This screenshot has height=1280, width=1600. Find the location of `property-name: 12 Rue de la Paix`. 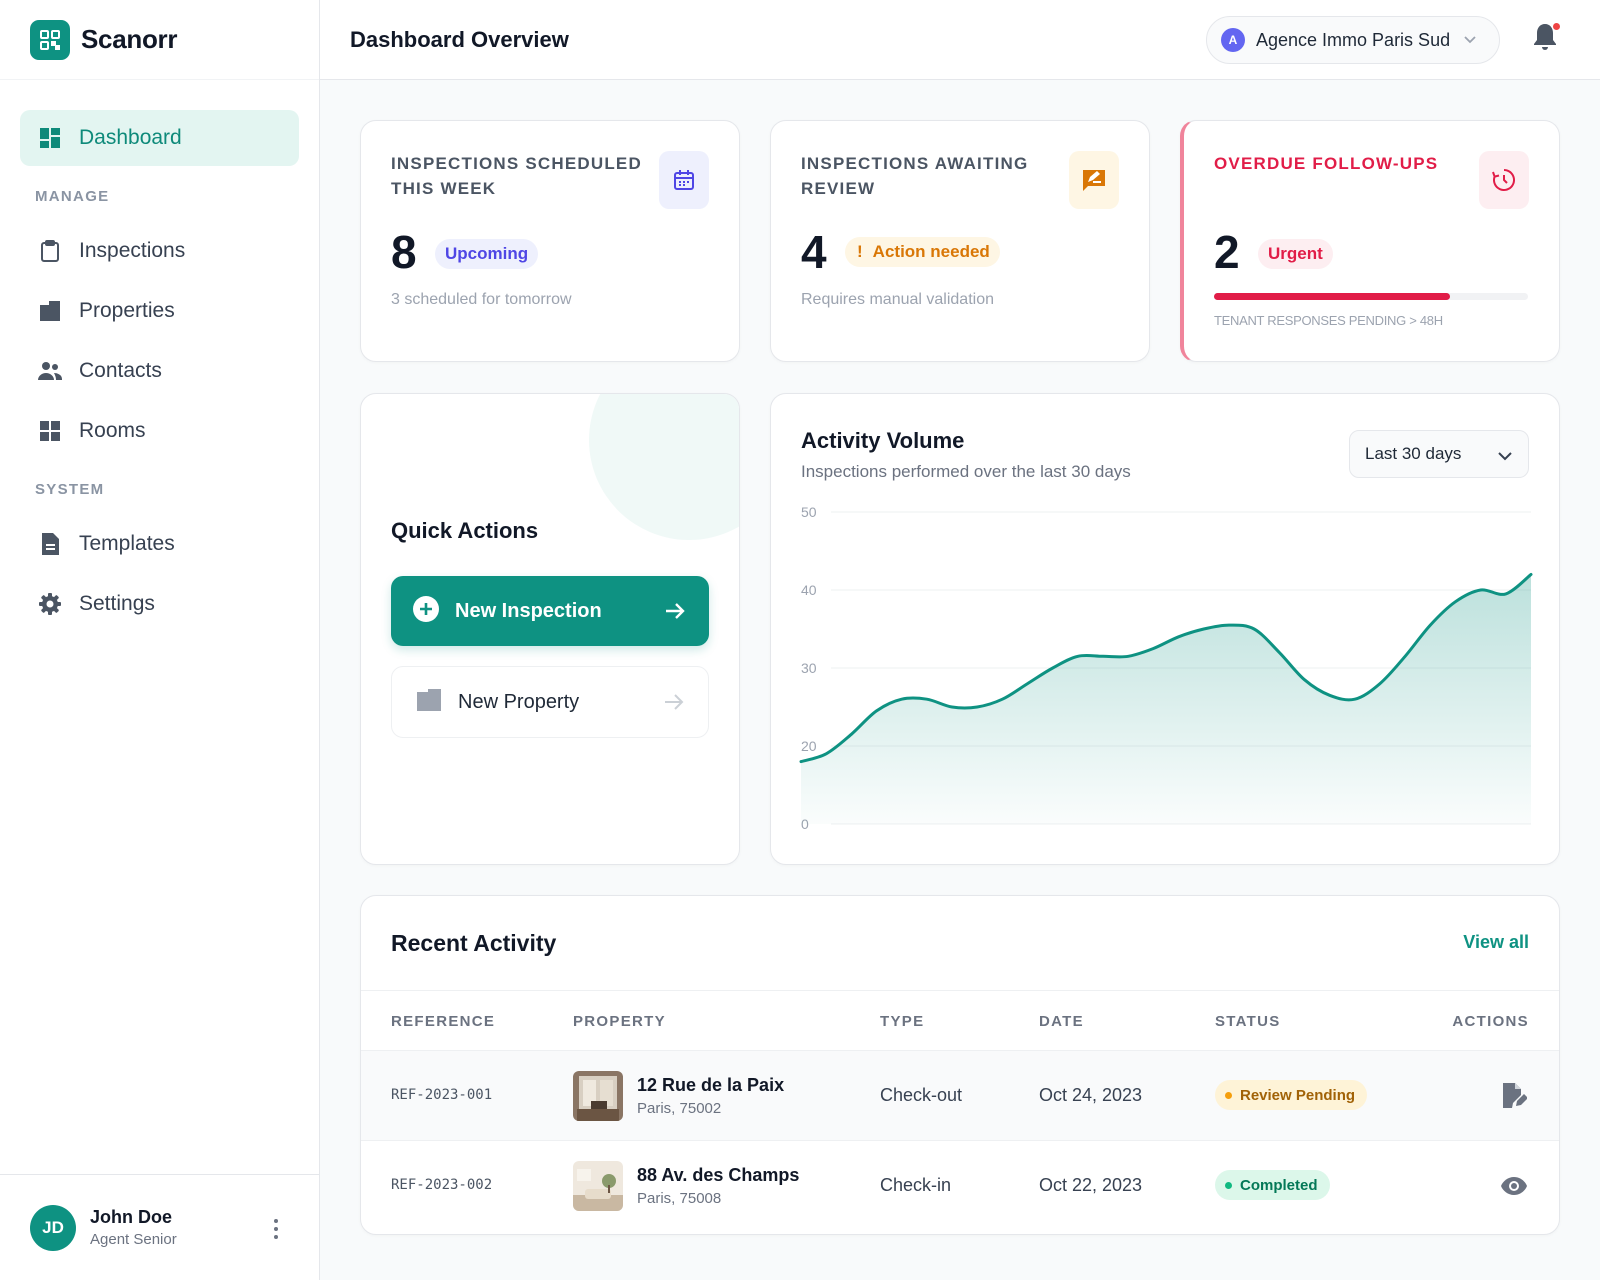

property-name: 12 Rue de la Paix is located at coordinates (711, 1085).